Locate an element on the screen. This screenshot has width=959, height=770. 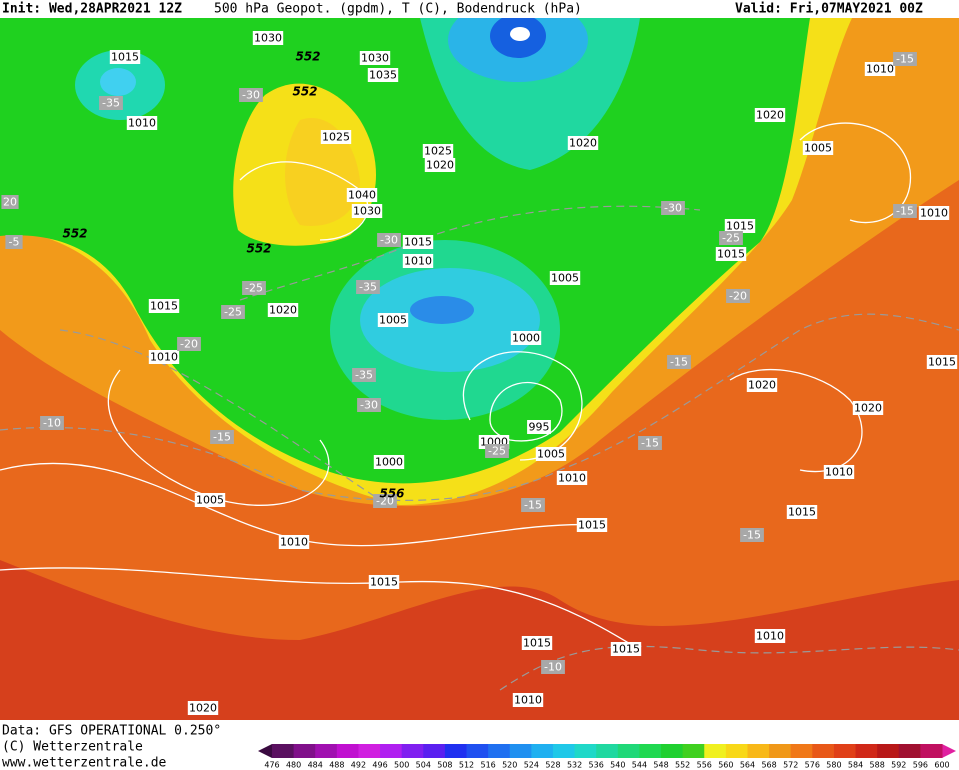
website: www.wetterzentrale.de is located at coordinates (84, 763).